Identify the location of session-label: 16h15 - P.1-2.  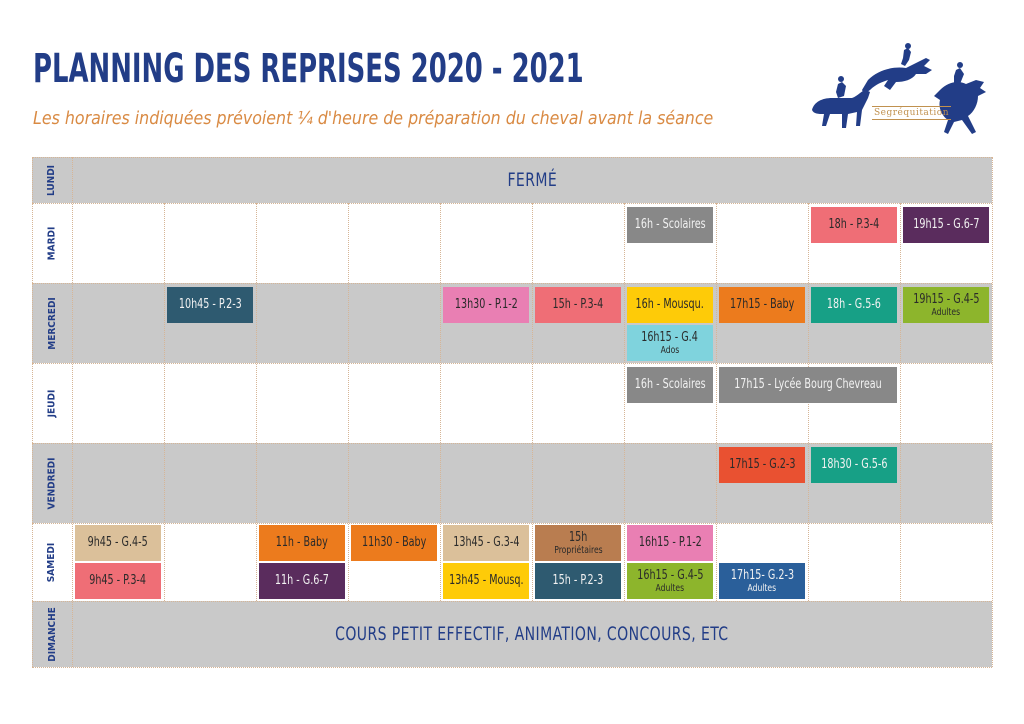
(670, 542).